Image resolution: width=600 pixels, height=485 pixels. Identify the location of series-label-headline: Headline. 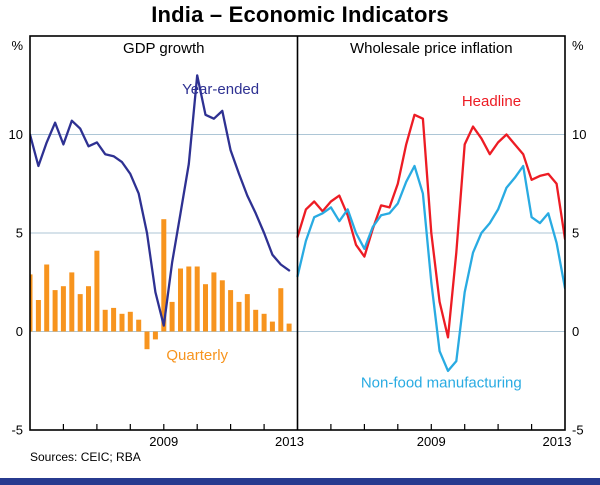
(491, 101).